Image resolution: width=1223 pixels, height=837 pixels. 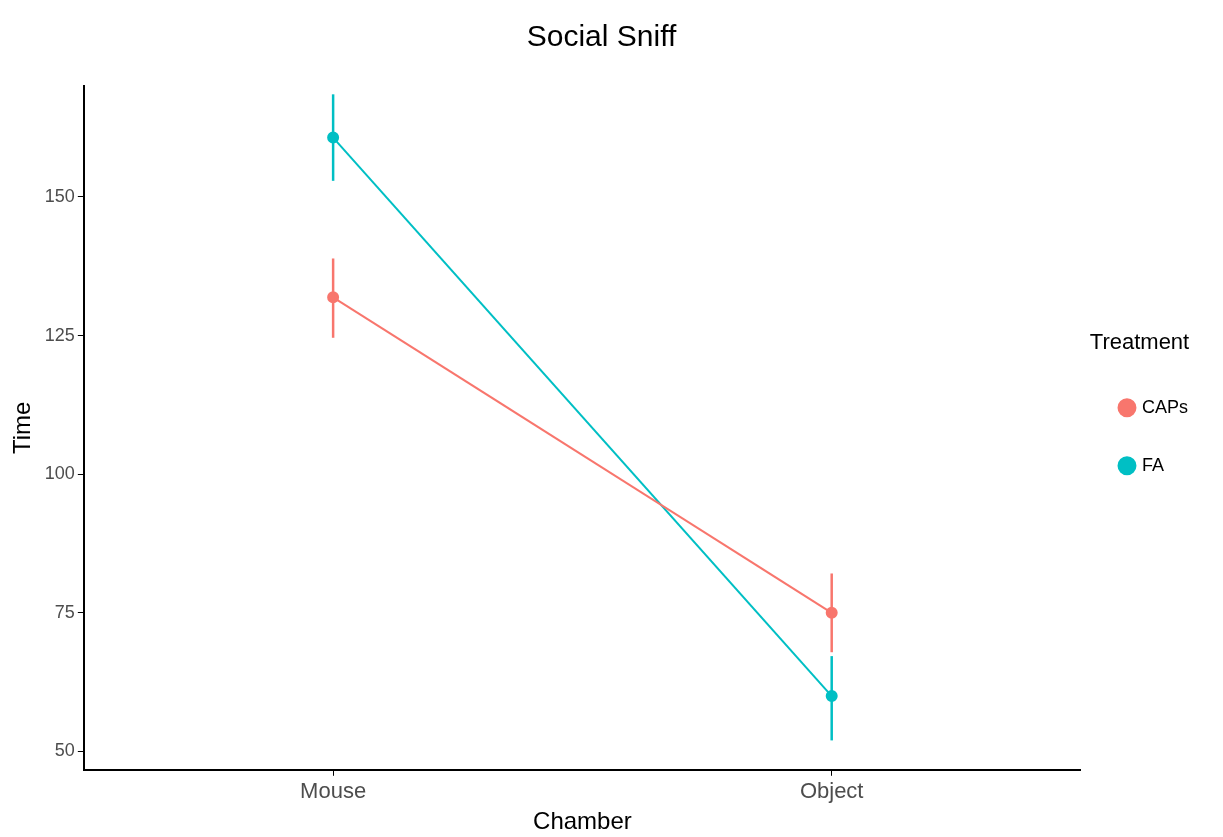 I want to click on chart-title: Social Sniff, so click(x=601, y=36).